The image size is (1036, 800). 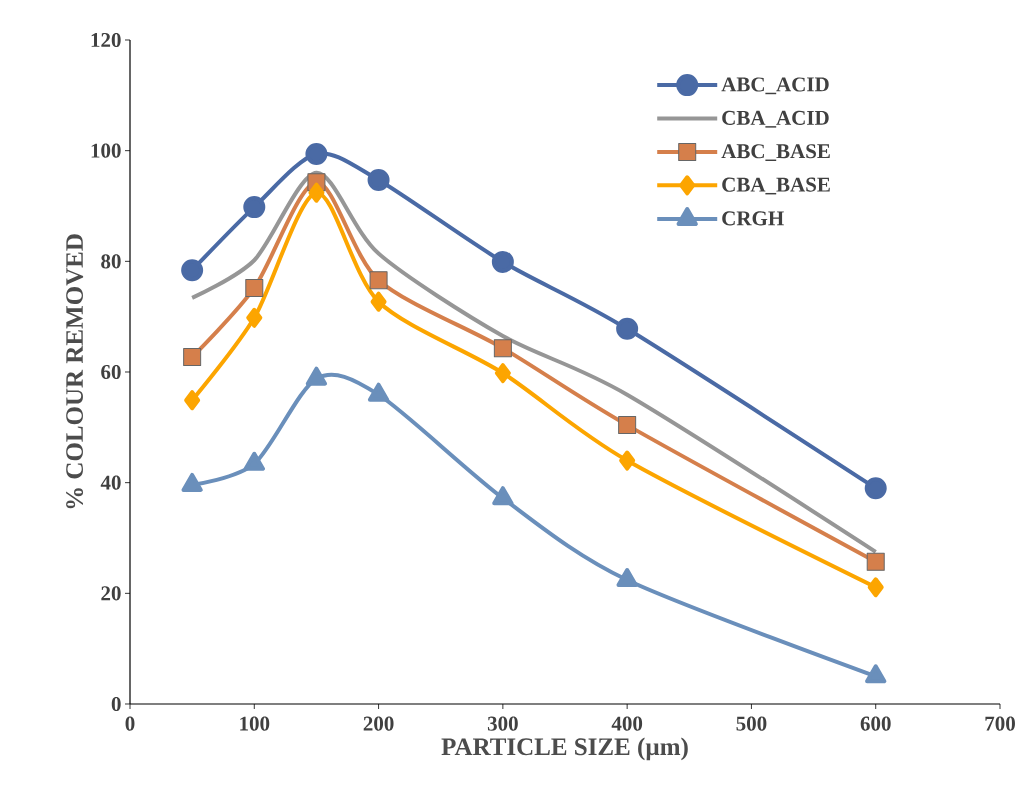 What do you see at coordinates (75, 371) in the screenshot?
I see `y-axis-title: % COLOUR REMOVED` at bounding box center [75, 371].